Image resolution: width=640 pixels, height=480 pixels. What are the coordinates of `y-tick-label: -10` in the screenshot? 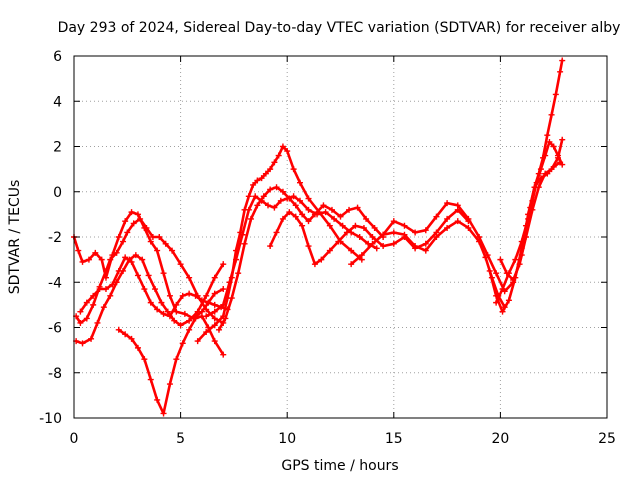 It's located at (50, 419).